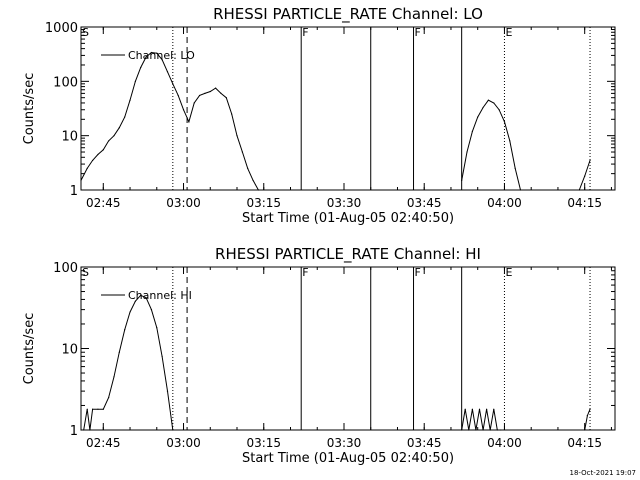 This screenshot has height=480, width=640. Describe the element at coordinates (348, 458) in the screenshot. I see `x-axis-label: Start Time (01-Aug-05 02:40:50)` at that location.